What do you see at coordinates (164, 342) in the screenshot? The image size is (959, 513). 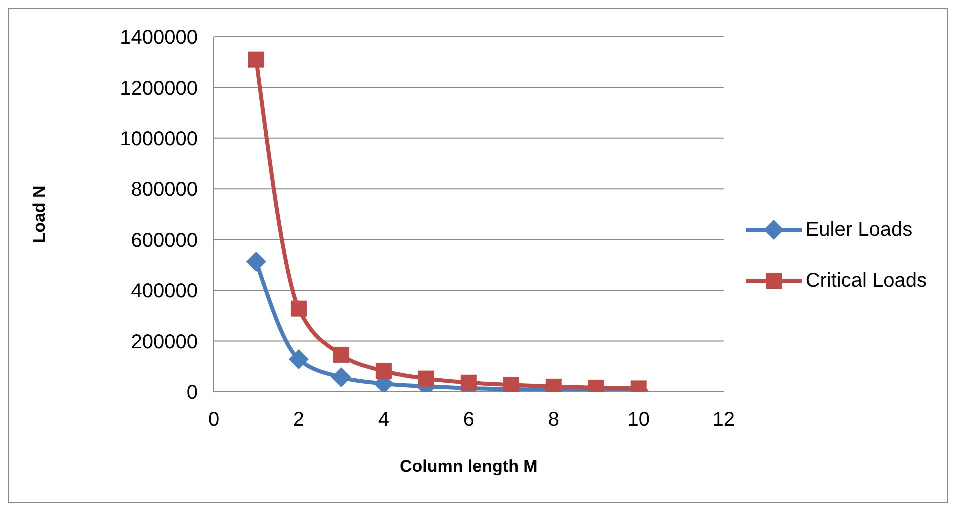 I see `y-tick-label: 200000` at bounding box center [164, 342].